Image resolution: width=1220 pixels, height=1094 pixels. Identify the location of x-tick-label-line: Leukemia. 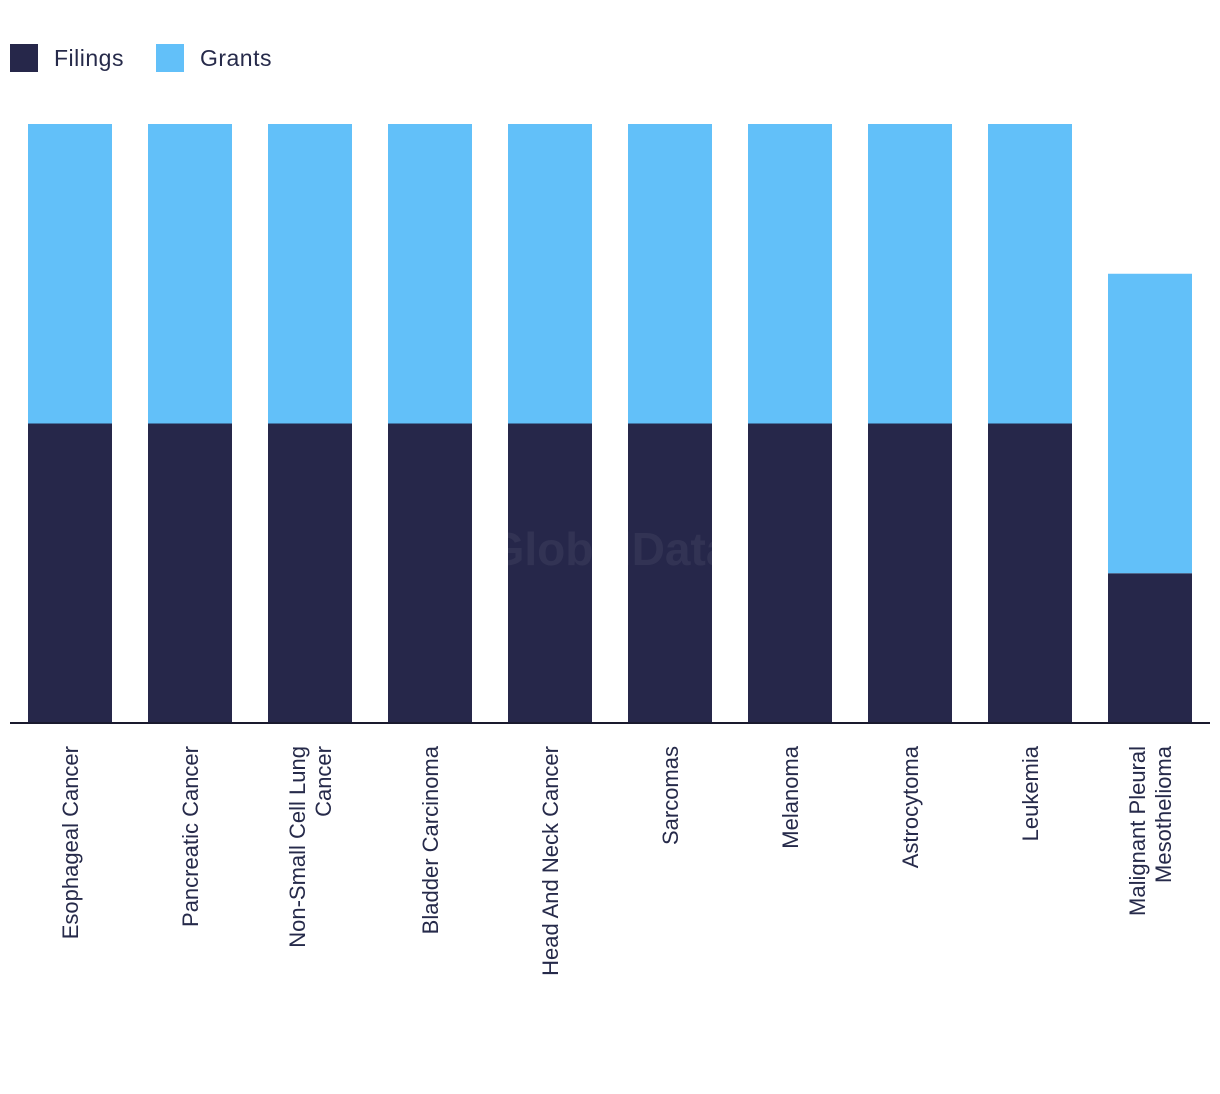
(1030, 793).